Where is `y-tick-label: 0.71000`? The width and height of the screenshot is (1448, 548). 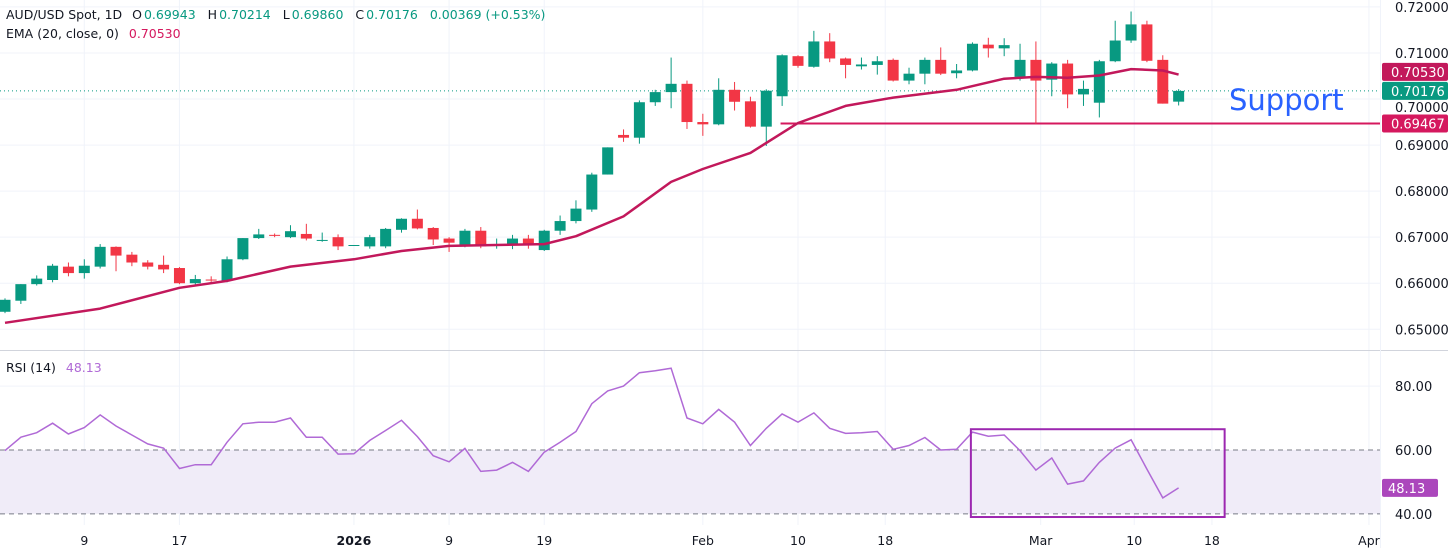 y-tick-label: 0.71000 is located at coordinates (1421, 54).